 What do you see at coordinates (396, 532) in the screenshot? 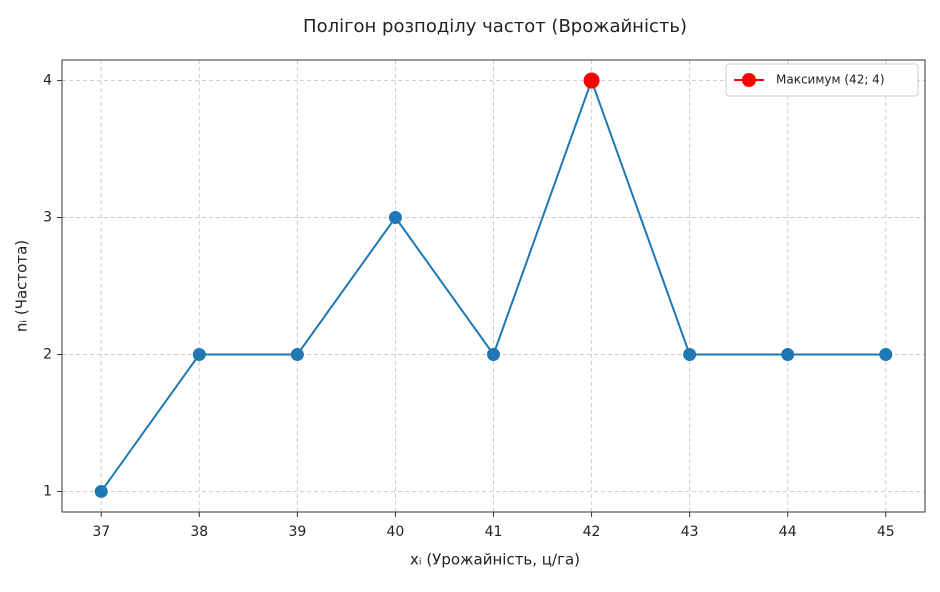
I see `x-tick-label: 40` at bounding box center [396, 532].